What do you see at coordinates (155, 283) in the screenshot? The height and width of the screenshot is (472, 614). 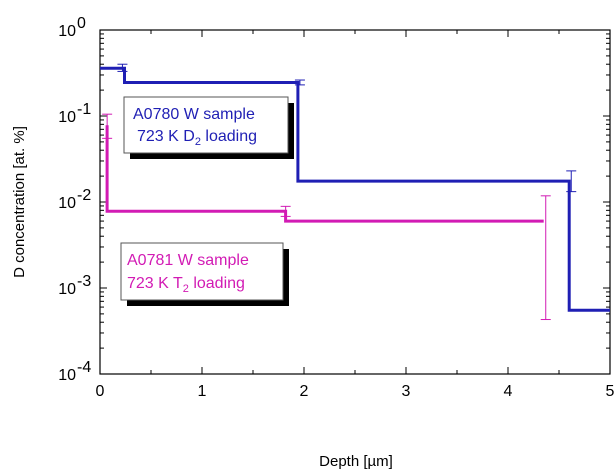 I see `annotation-t2-line2-pre: 723 K T` at bounding box center [155, 283].